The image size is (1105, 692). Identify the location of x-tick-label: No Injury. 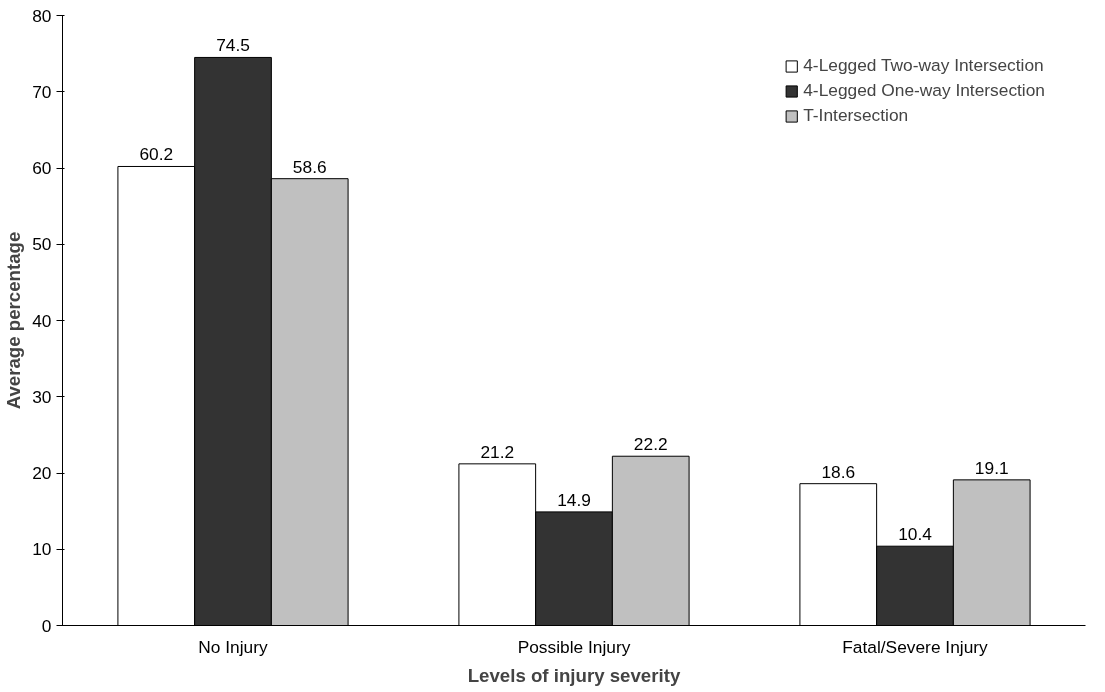
(233, 646).